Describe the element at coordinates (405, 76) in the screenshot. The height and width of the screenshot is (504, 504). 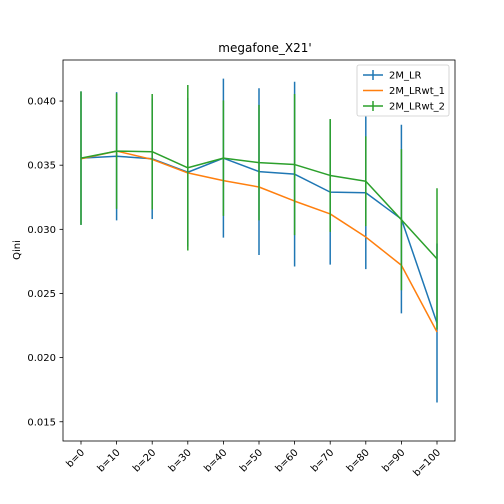
I see `legend-label: 2M_LR` at that location.